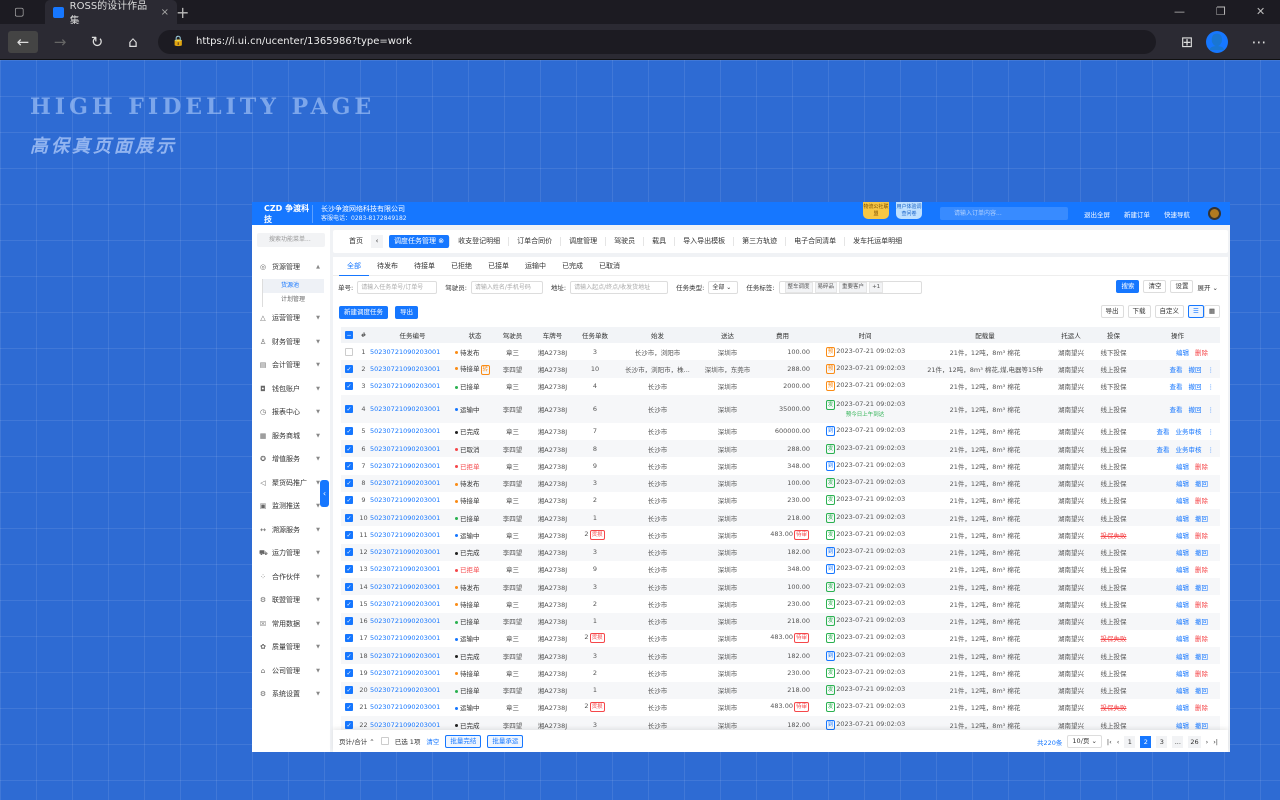 The image size is (1280, 800). I want to click on sidebar-toggle-icon: ▢, so click(19, 11).